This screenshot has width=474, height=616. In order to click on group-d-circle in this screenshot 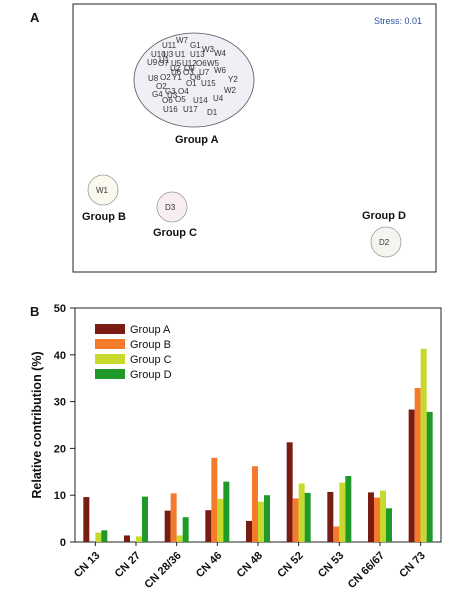, I will do `click(386, 242)`.